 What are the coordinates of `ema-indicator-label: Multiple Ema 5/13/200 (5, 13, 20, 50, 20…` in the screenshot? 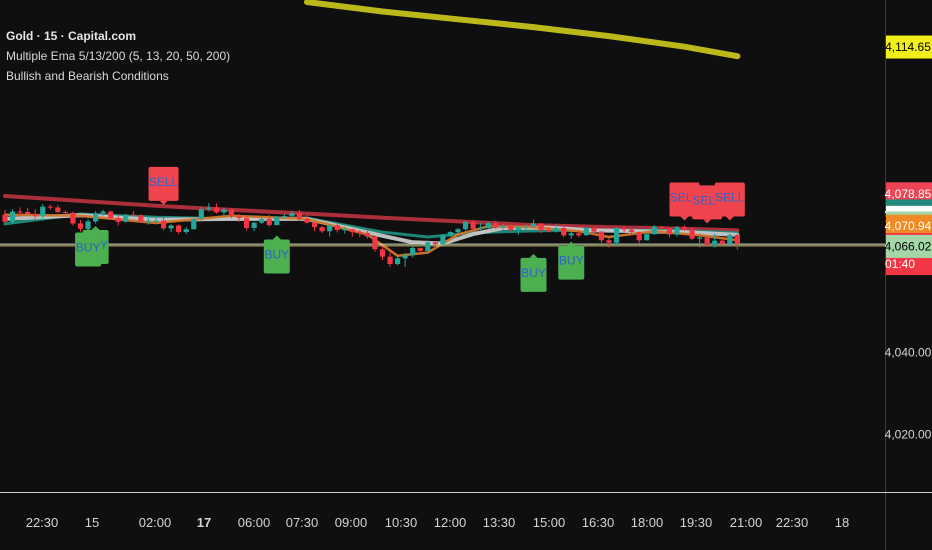 It's located at (118, 56).